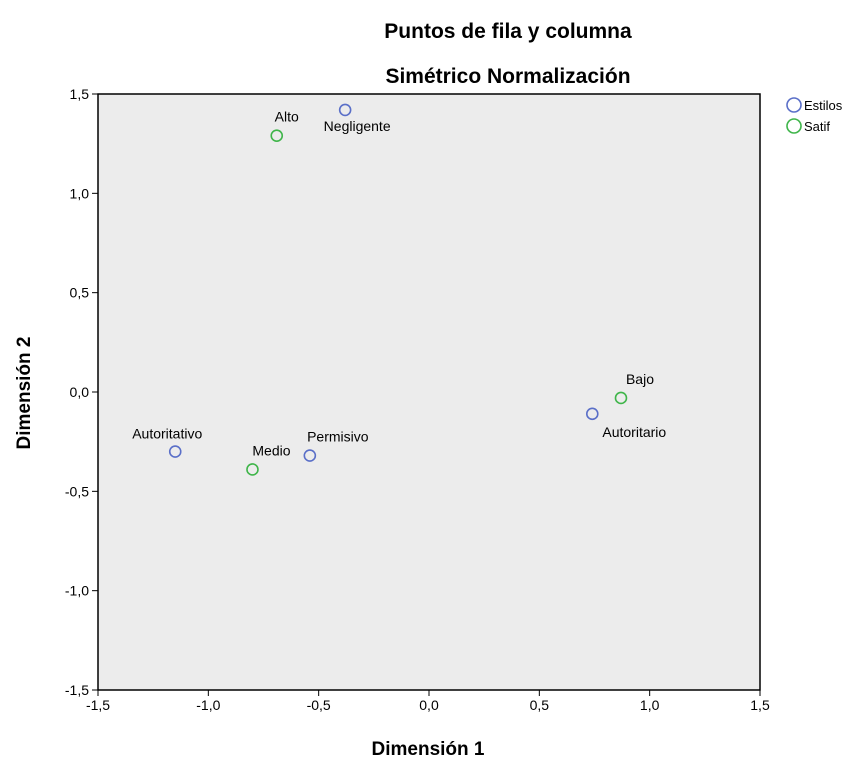  What do you see at coordinates (429, 705) in the screenshot?
I see `x-tick-label: 0,0` at bounding box center [429, 705].